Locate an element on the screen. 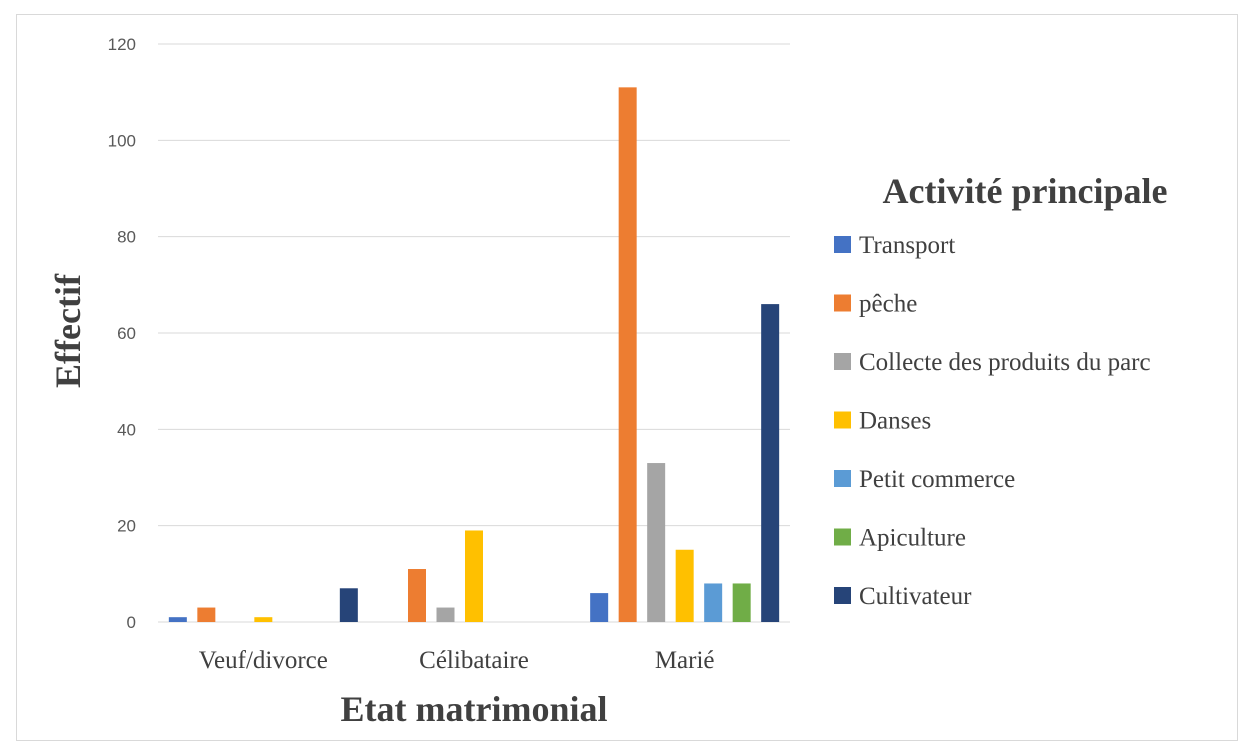  x-axis-ticks: Veuf/divorce Célibataire Marié is located at coordinates (457, 660).